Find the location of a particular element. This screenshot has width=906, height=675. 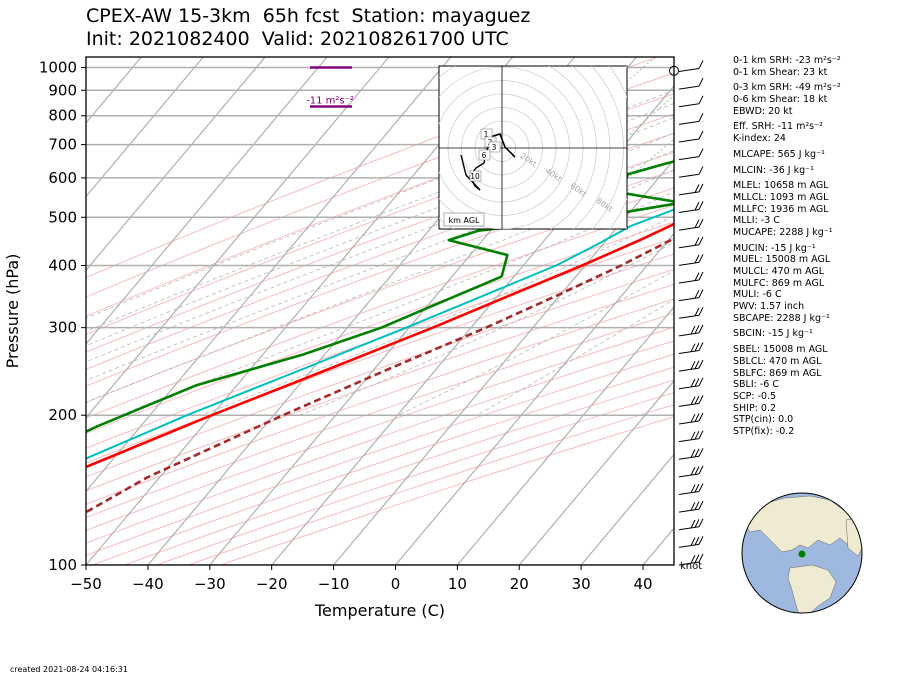

stat-line: 0-1 km SRH: -23 m²s⁻² is located at coordinates (787, 60).